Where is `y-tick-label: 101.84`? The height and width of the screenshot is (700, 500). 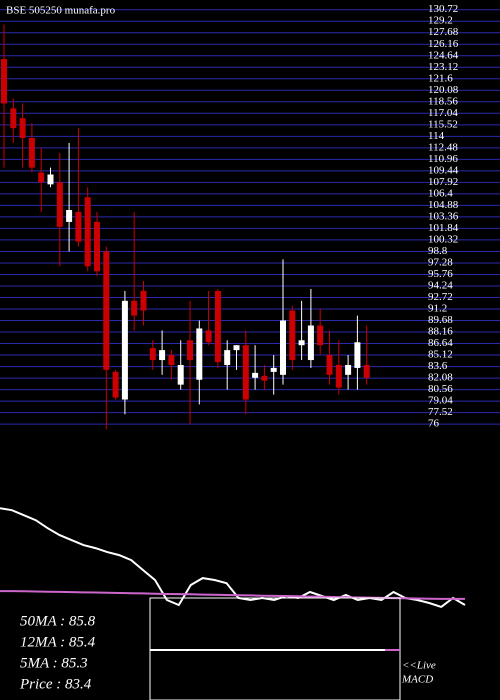
y-tick-label: 101.84 is located at coordinates (443, 228).